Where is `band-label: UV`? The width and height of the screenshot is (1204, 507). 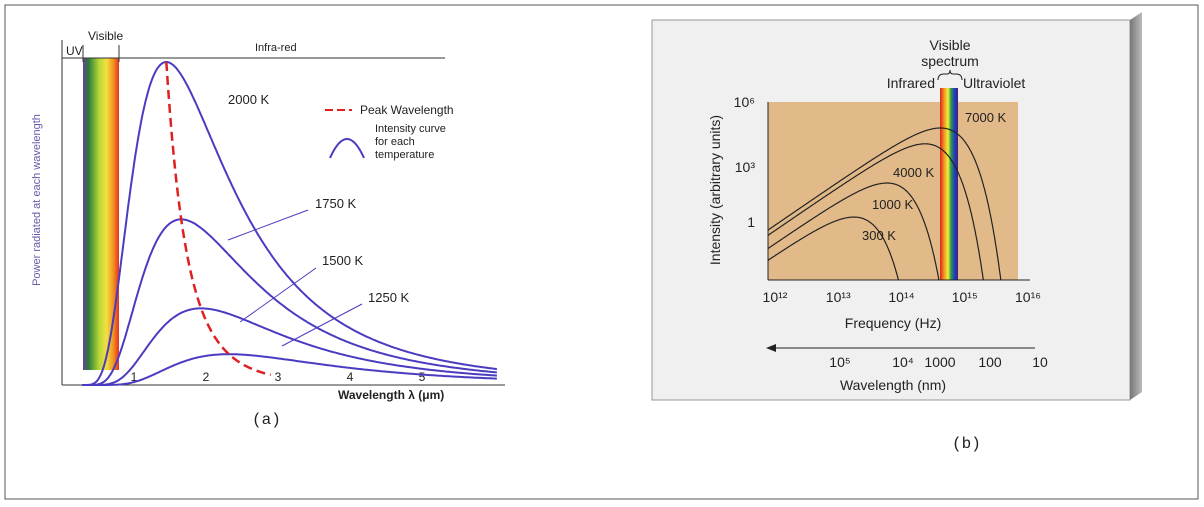
band-label: UV is located at coordinates (74, 51).